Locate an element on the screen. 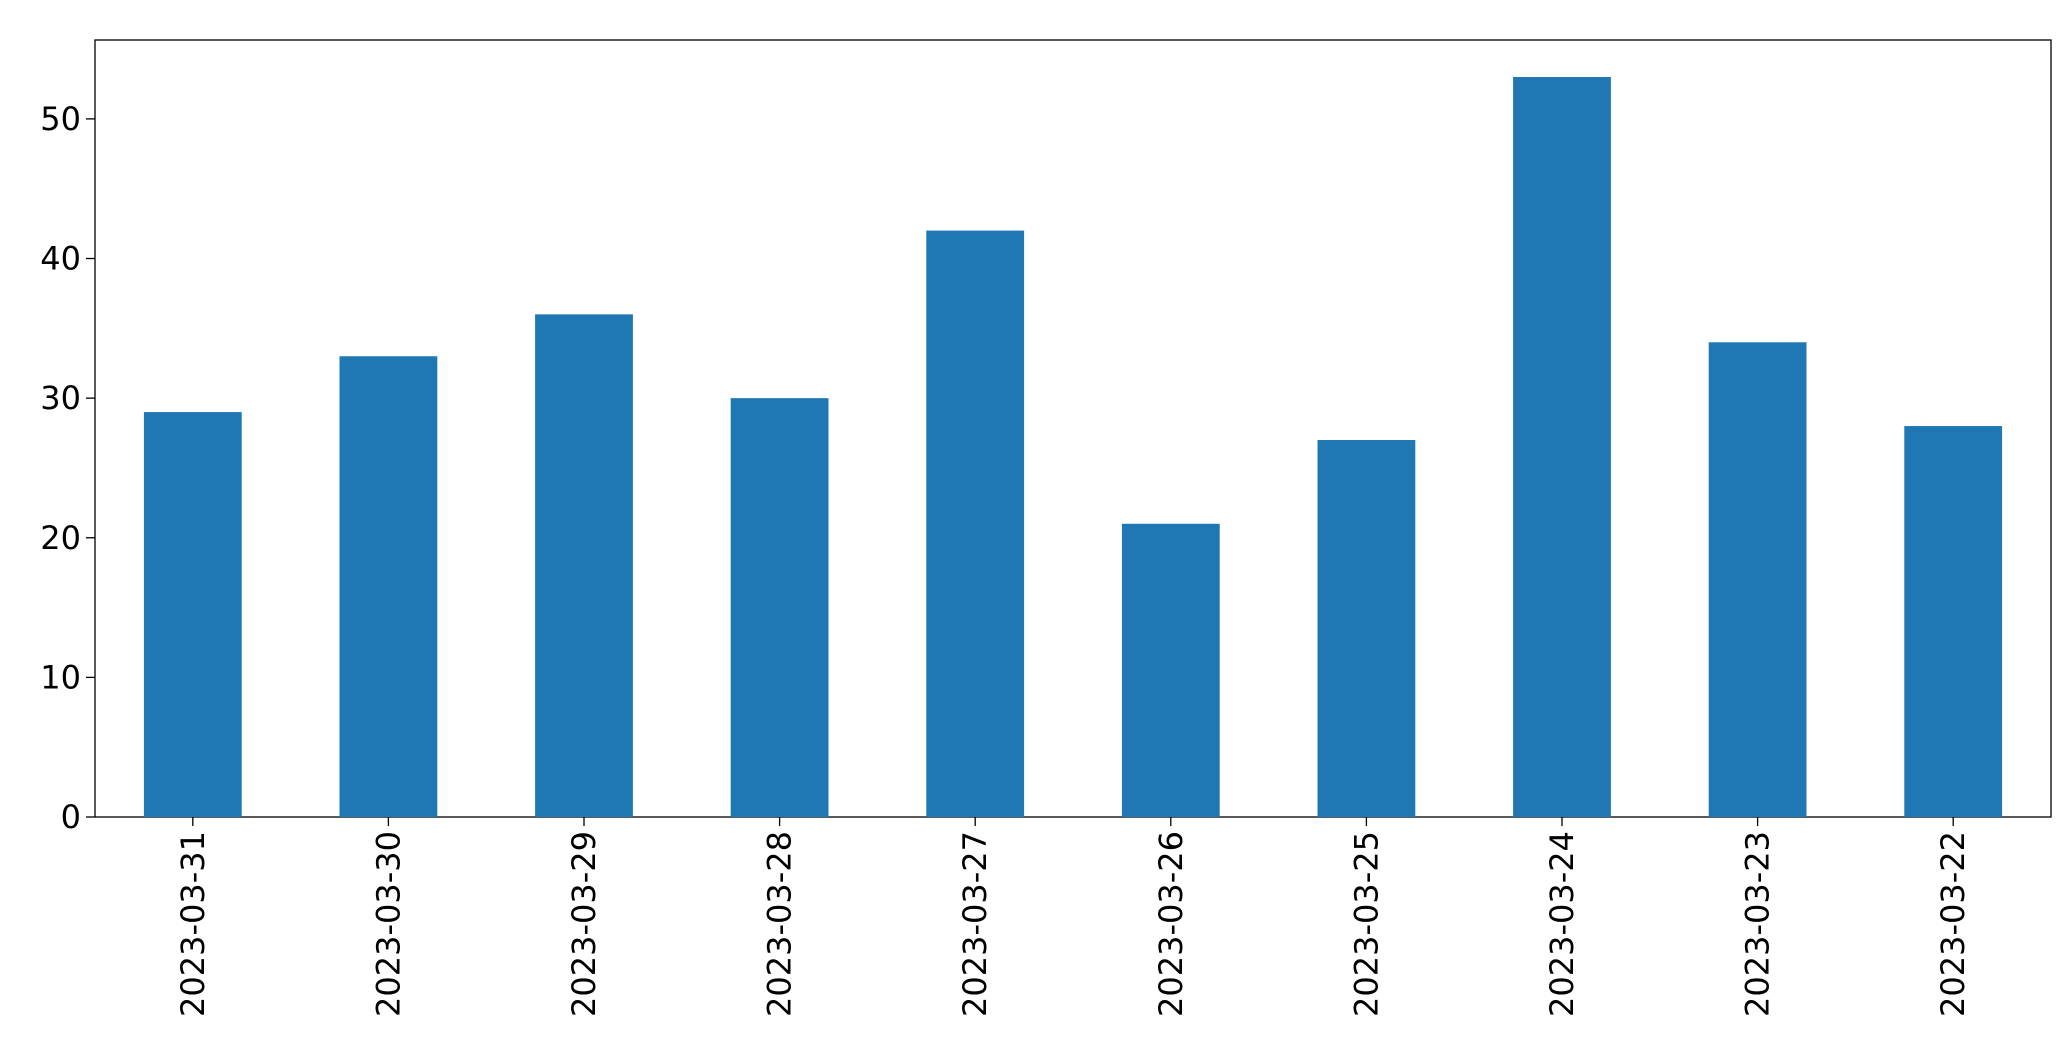 This screenshot has height=1061, width=2071. y-tick-label: 40 is located at coordinates (60, 259).